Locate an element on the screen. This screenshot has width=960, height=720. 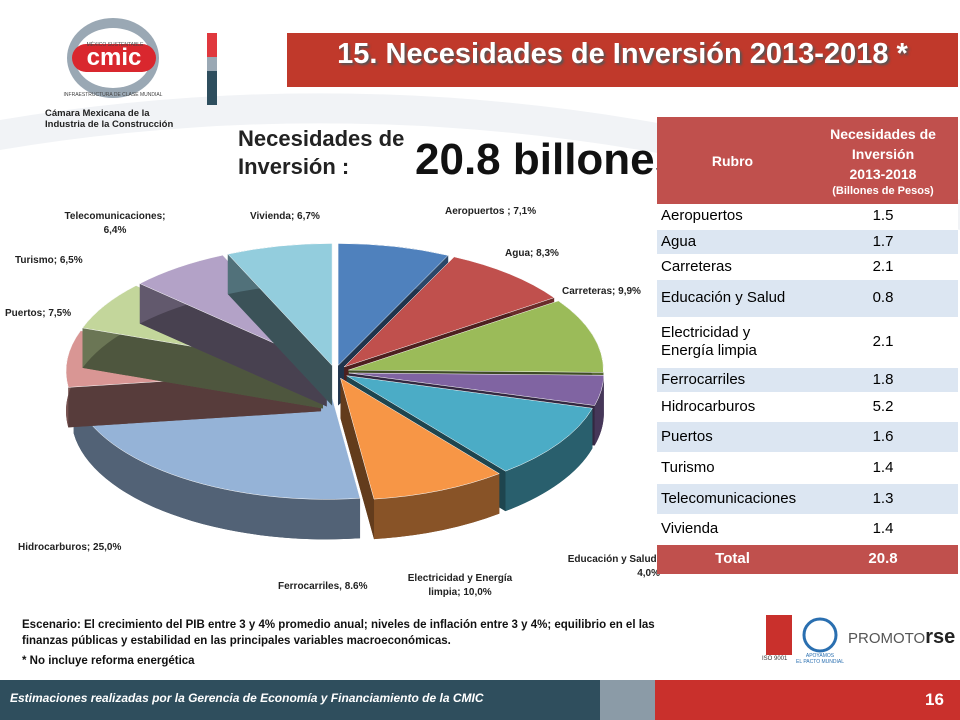
slide-title: 15. Necesidades de Inversión 2013-2018 * is located at coordinates (622, 54).